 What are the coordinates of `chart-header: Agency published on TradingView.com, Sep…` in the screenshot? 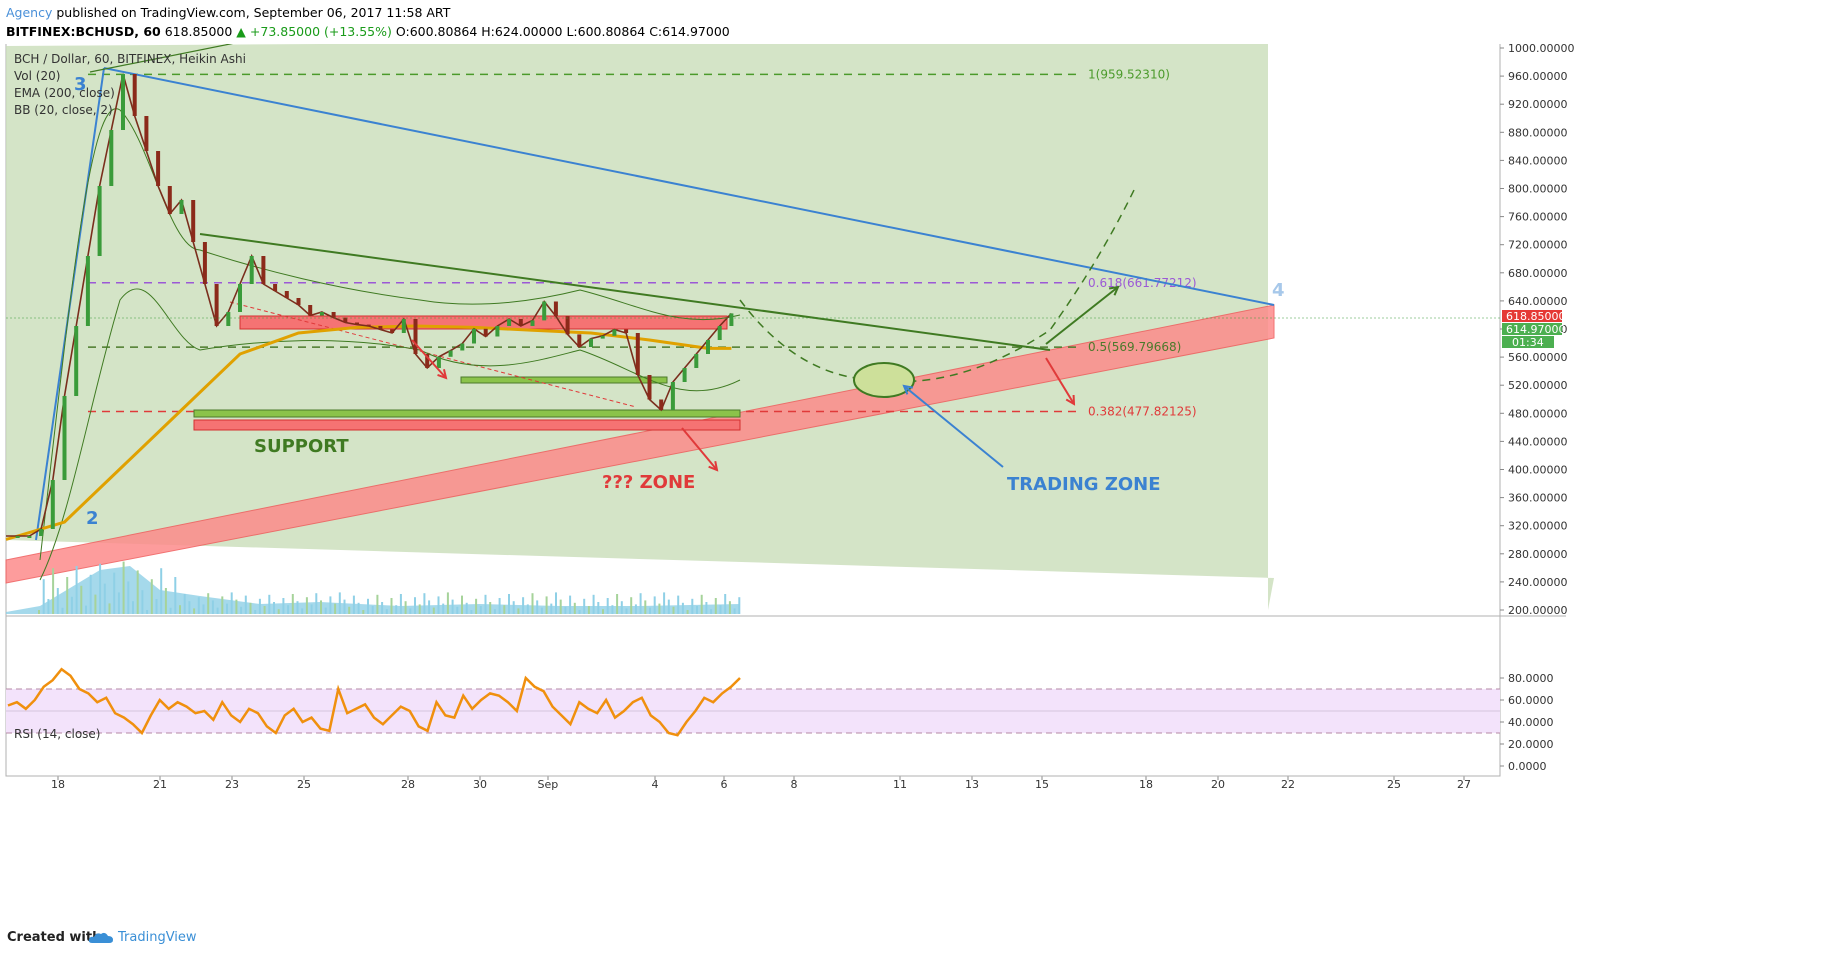 It's located at (912, 22).